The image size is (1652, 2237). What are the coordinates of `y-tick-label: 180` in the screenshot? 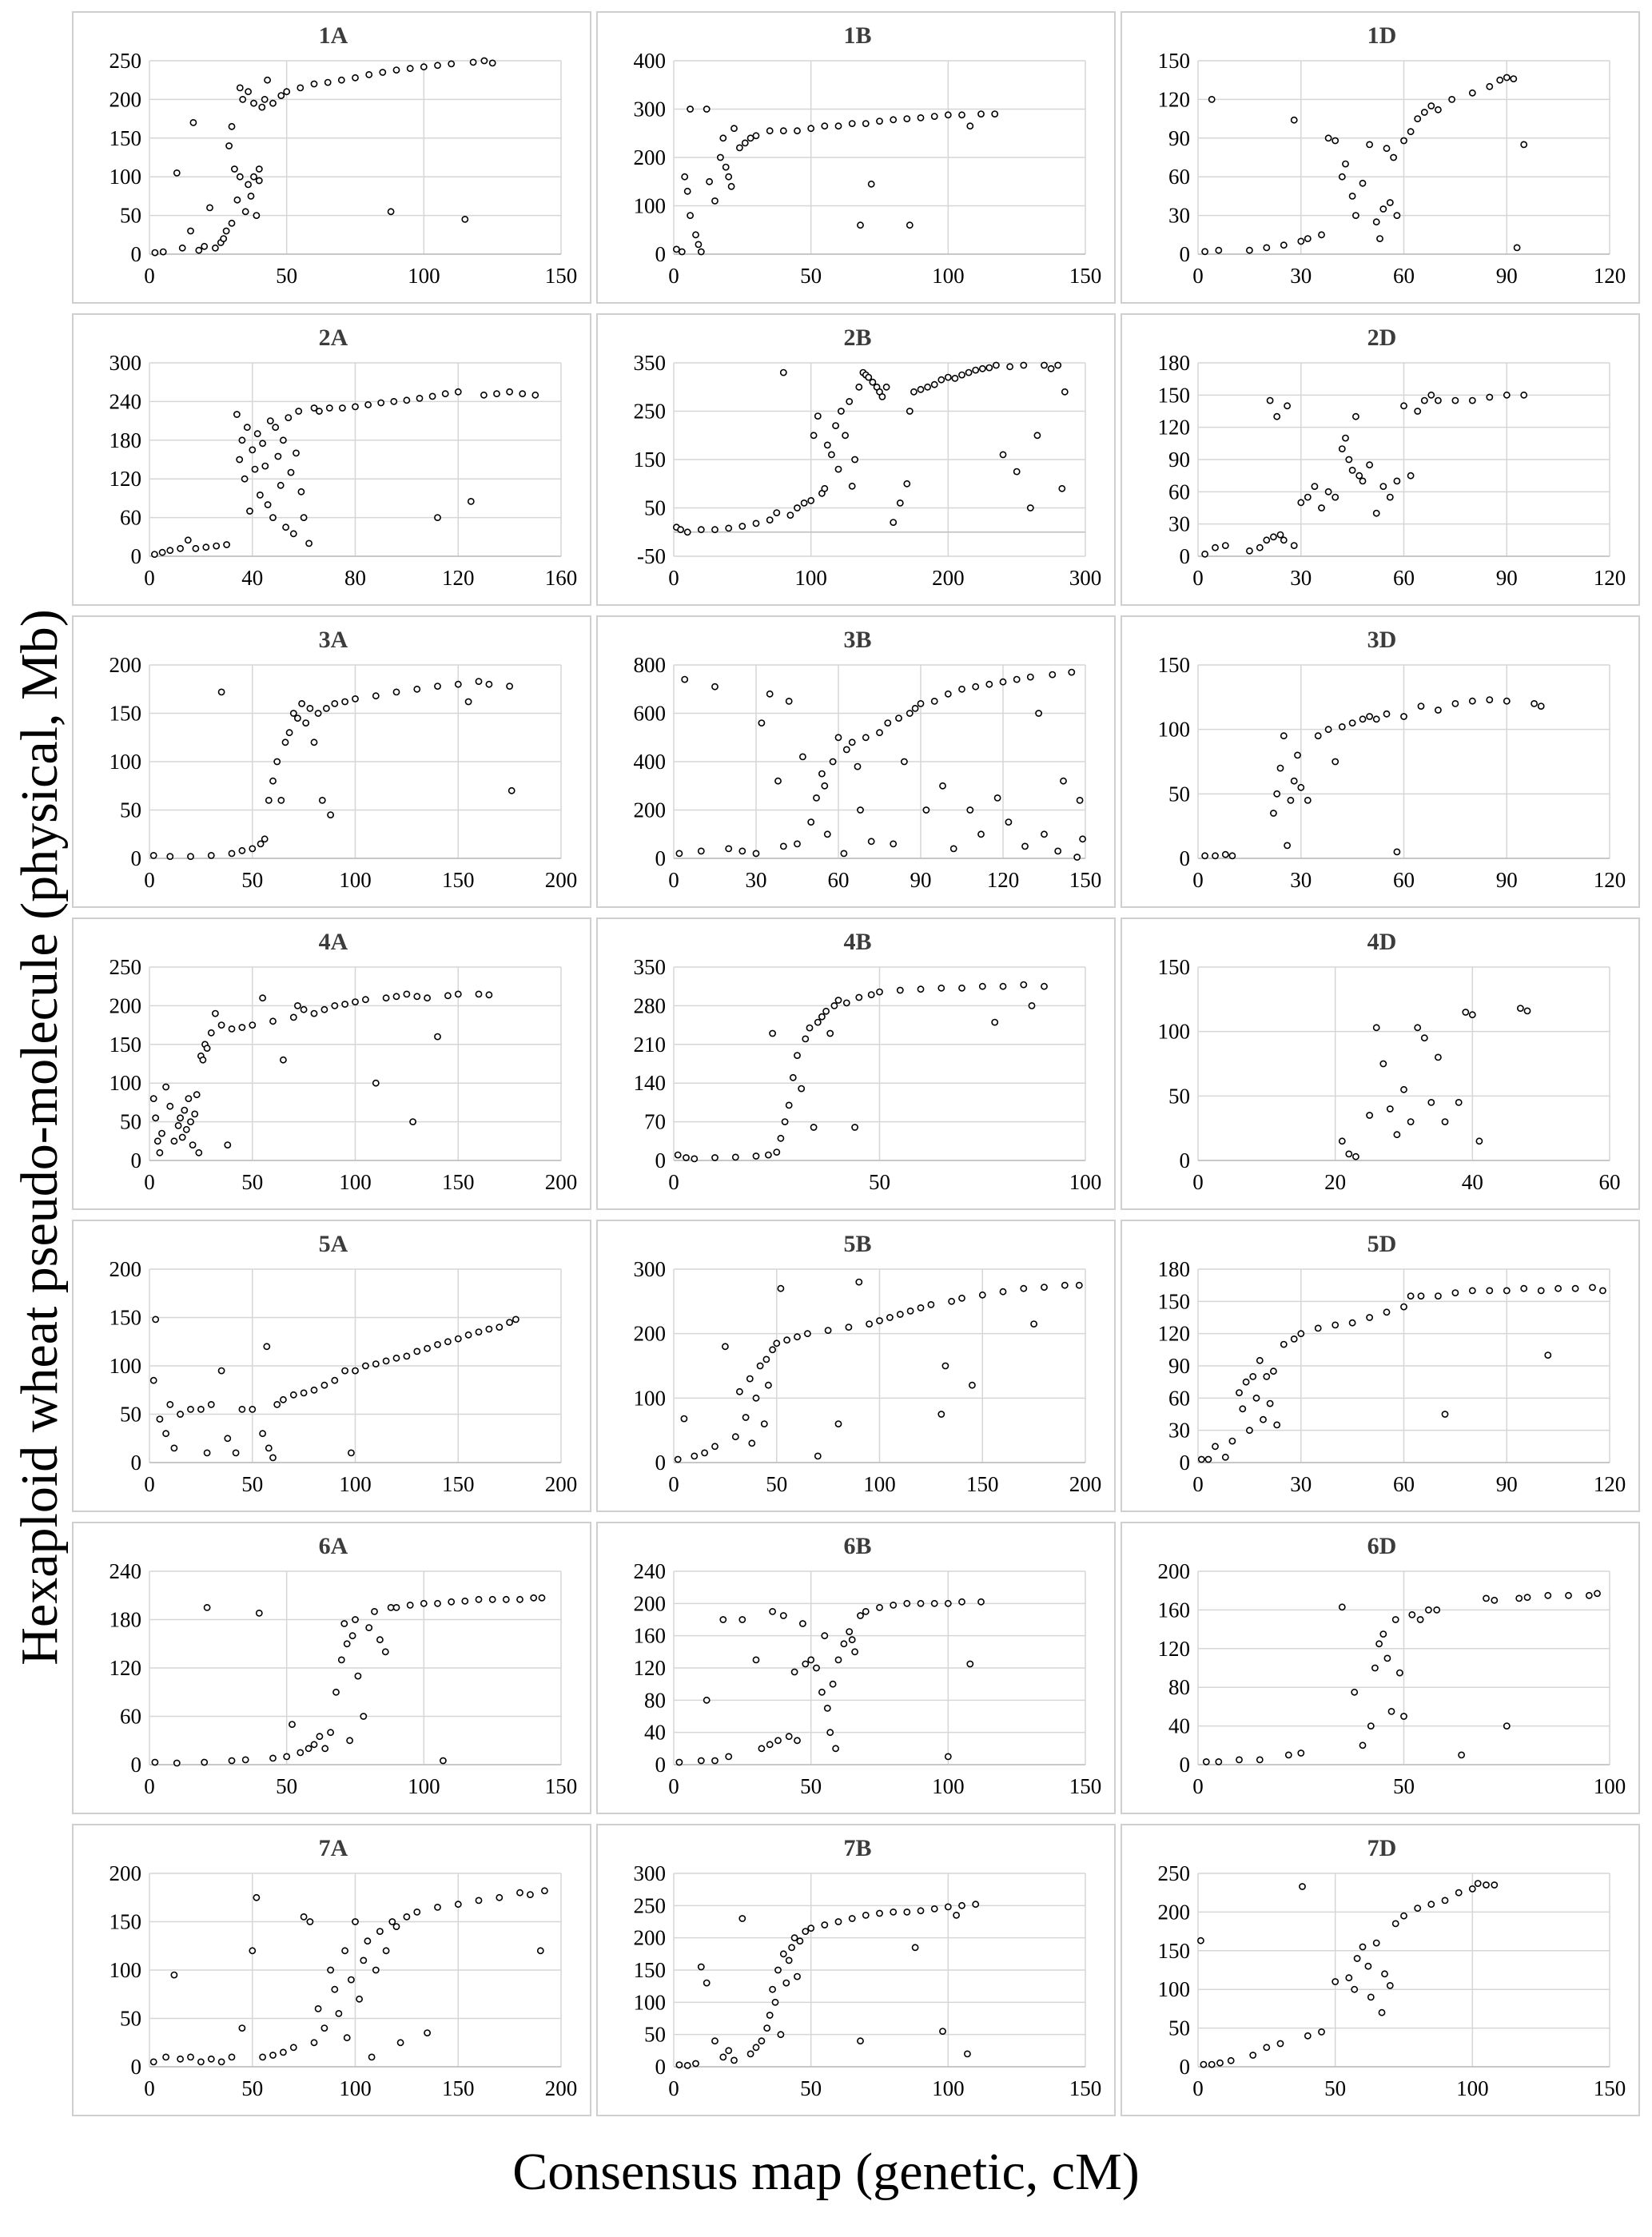 It's located at (1174, 1269).